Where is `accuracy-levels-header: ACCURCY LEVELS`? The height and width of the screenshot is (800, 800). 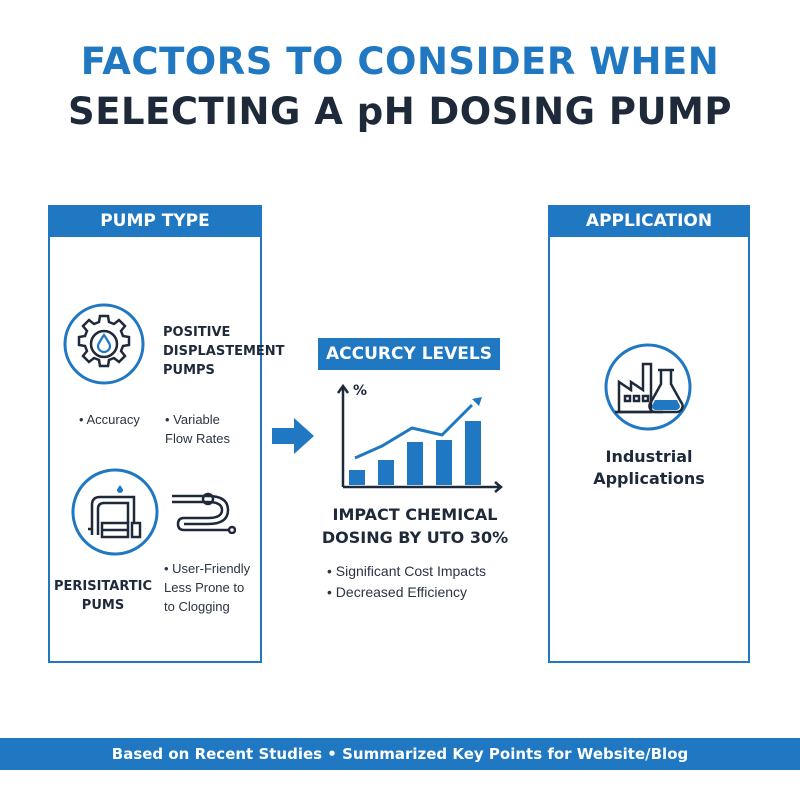
accuracy-levels-header: ACCURCY LEVELS is located at coordinates (409, 354).